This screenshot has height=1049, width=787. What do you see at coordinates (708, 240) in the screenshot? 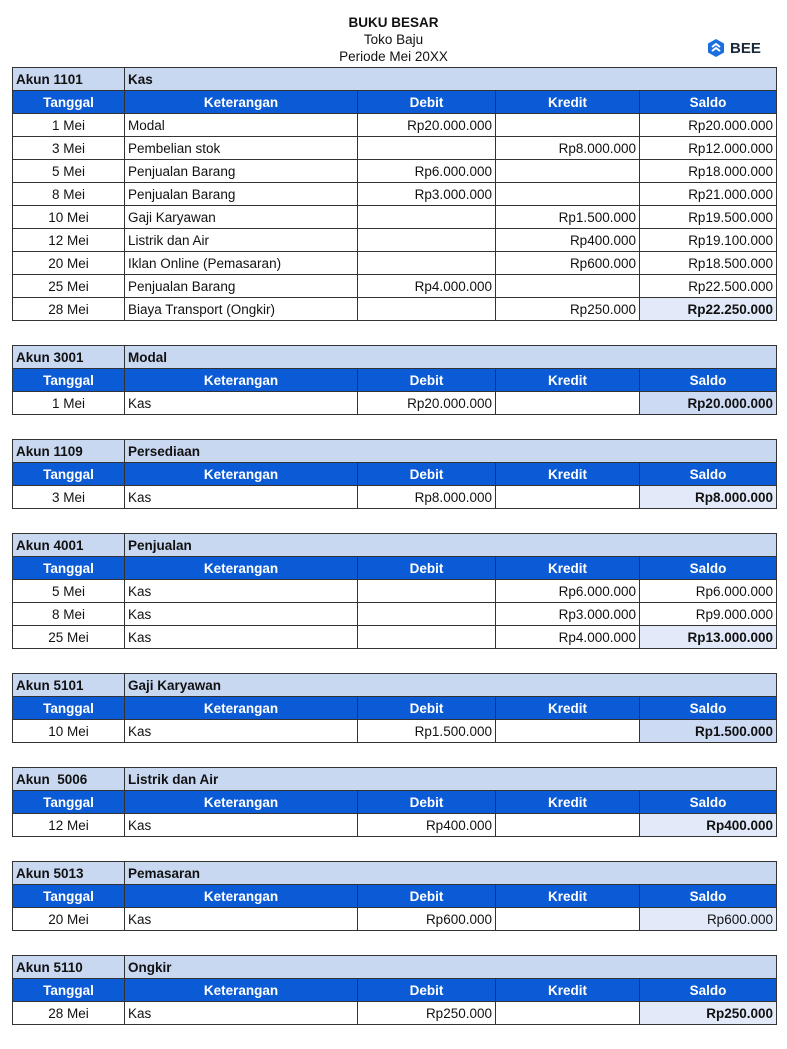
I see `saldo-cell: Rp19.100.000` at bounding box center [708, 240].